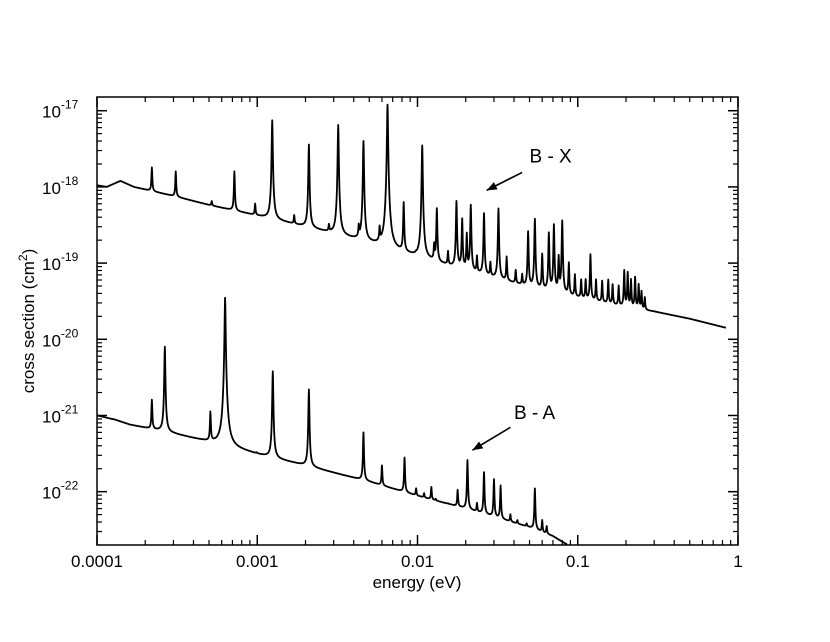 This screenshot has height=642, width=830. What do you see at coordinates (60, 186) in the screenshot?
I see `y-tick-label: 10-18` at bounding box center [60, 186].